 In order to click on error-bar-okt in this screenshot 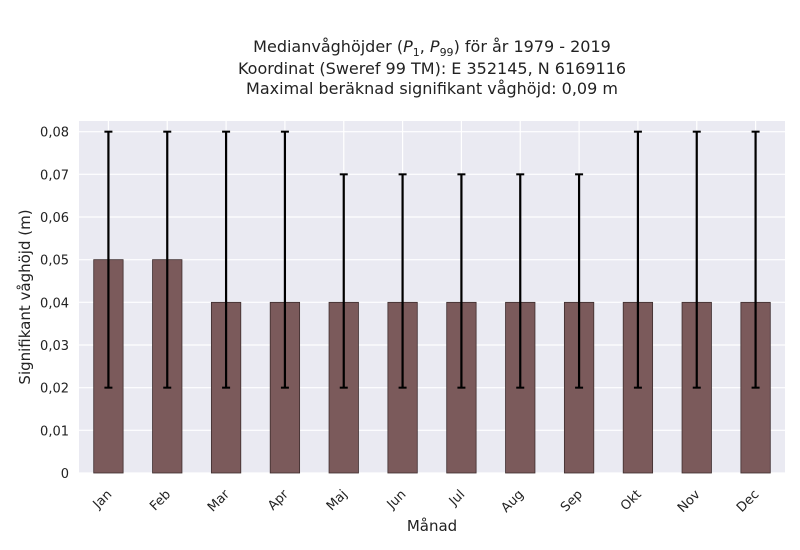, I will do `click(637, 259)`.